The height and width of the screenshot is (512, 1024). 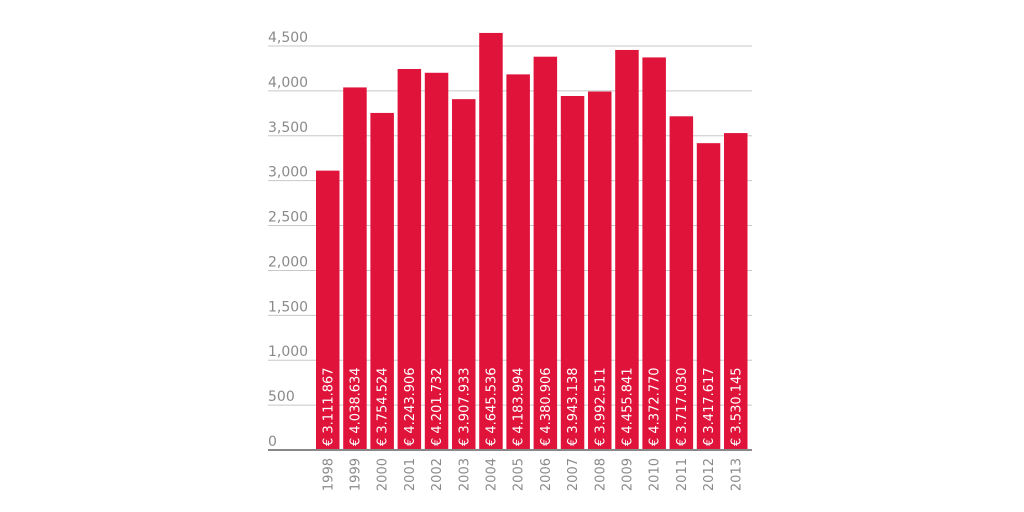 What do you see at coordinates (281, 397) in the screenshot?
I see `y-tick-label: 500` at bounding box center [281, 397].